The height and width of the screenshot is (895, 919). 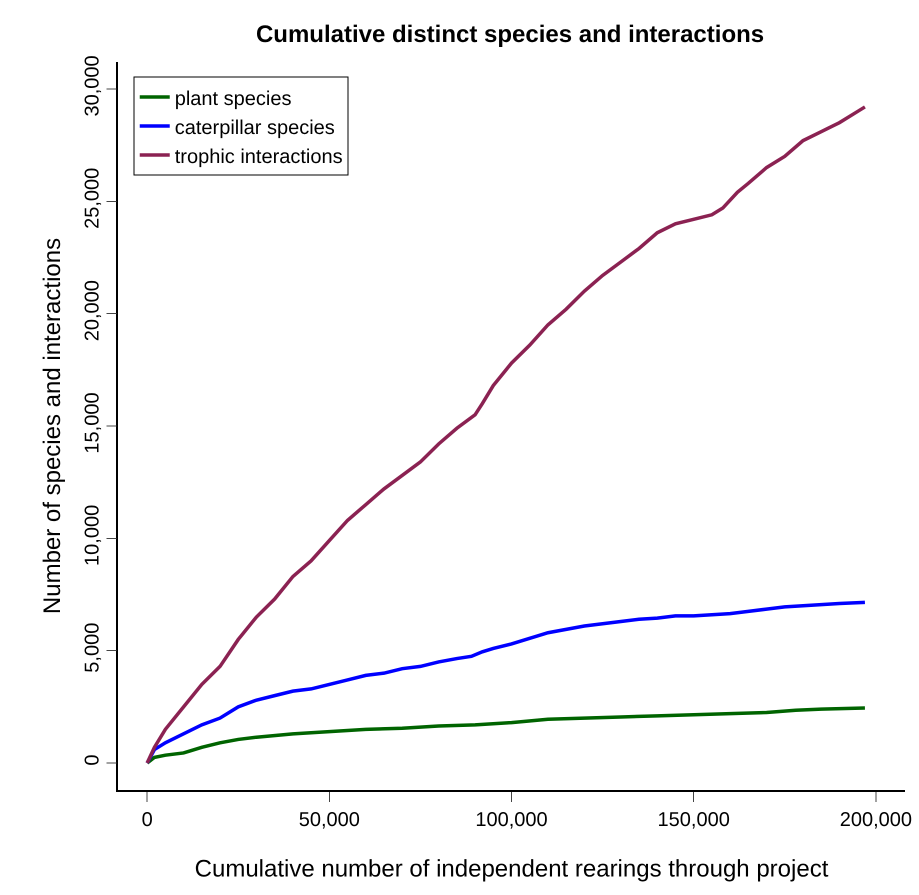 What do you see at coordinates (511, 869) in the screenshot?
I see `x-axis-title: Cumulative number of independent rearings through project` at bounding box center [511, 869].